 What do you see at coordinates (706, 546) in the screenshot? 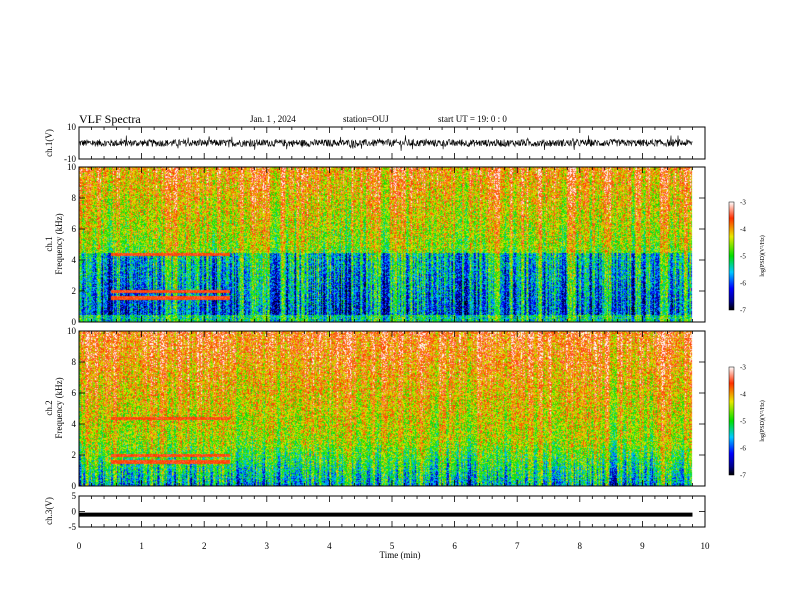
I see `x-tick-label: 10` at bounding box center [706, 546].